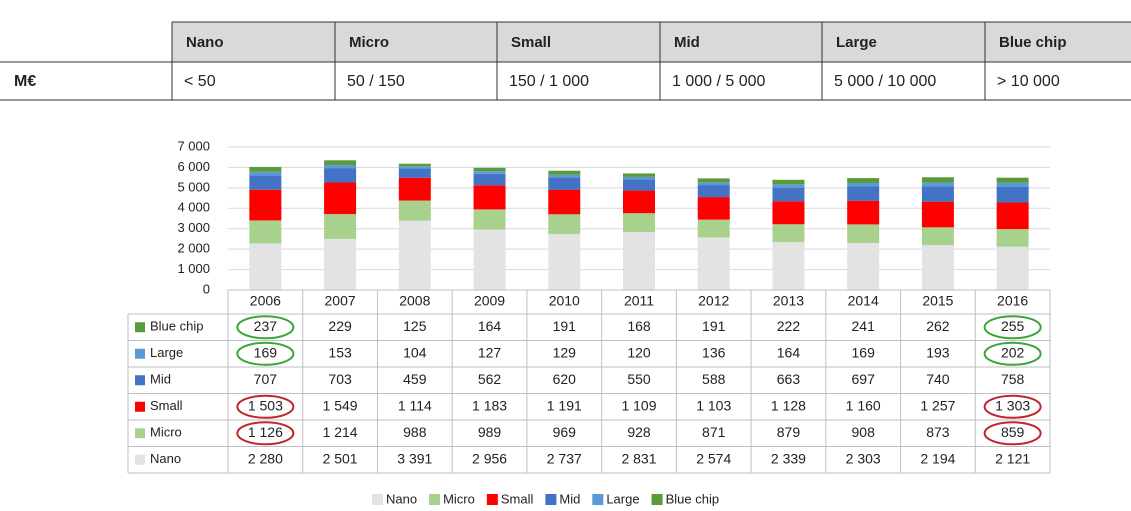 This screenshot has height=511, width=1131. Describe the element at coordinates (200, 81) in the screenshot. I see `cell: < 50` at that location.